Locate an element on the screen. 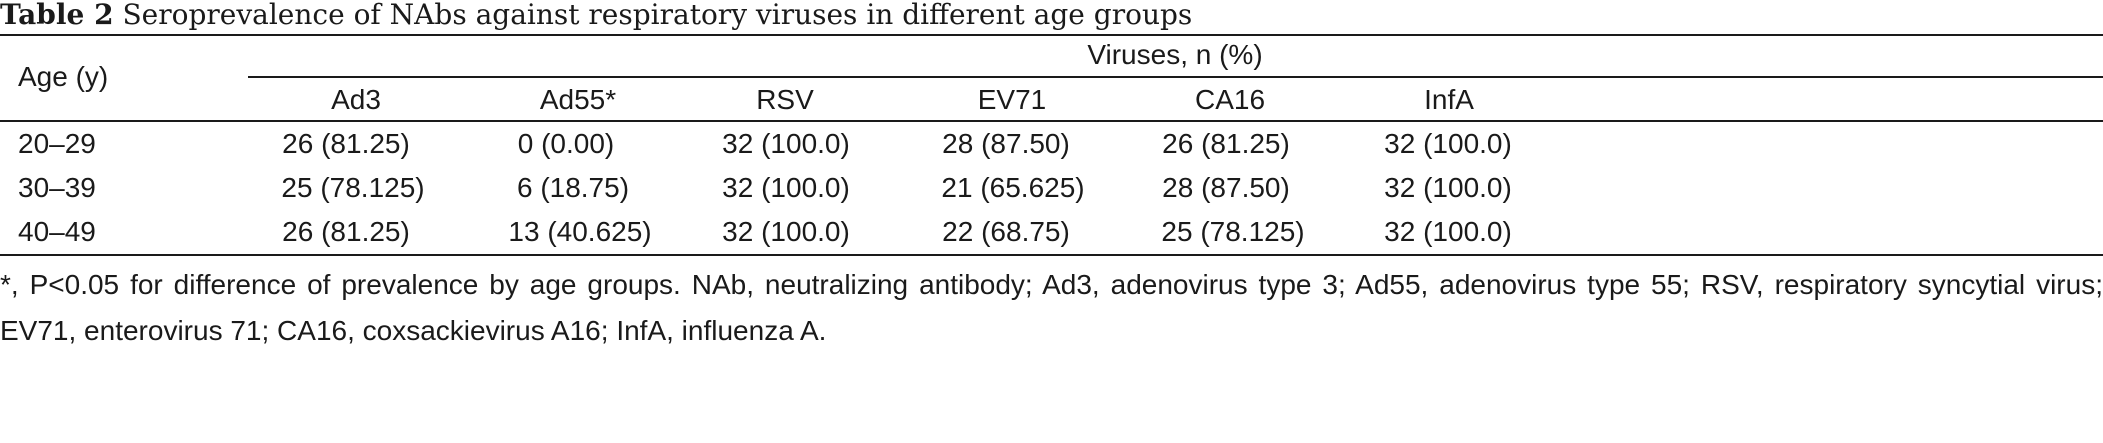 The height and width of the screenshot is (443, 2103). table-cell: 22 (68.75) is located at coordinates (1006, 231).